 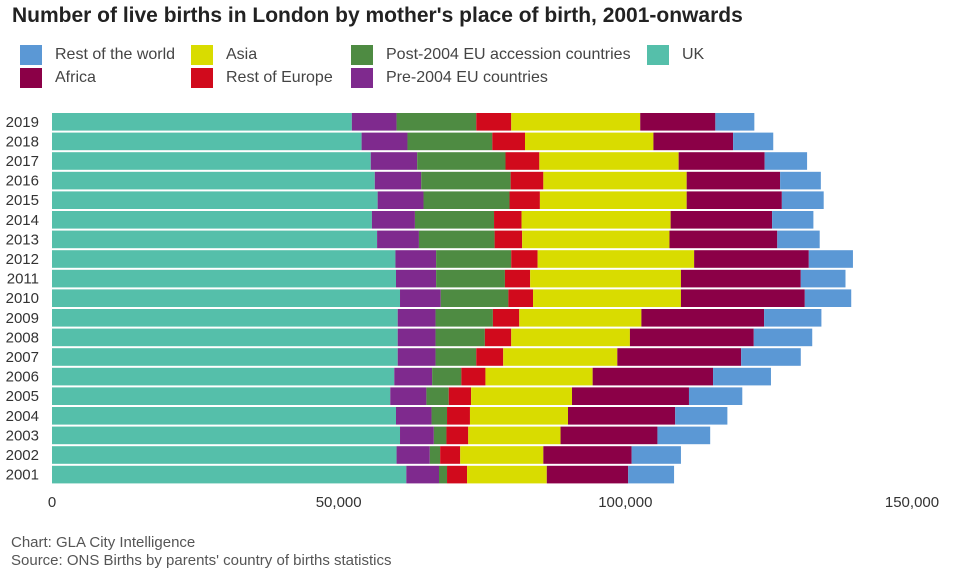 What do you see at coordinates (491, 55) in the screenshot?
I see `legend-item-post-2004-eu: Post-2004 EU accession countries` at bounding box center [491, 55].